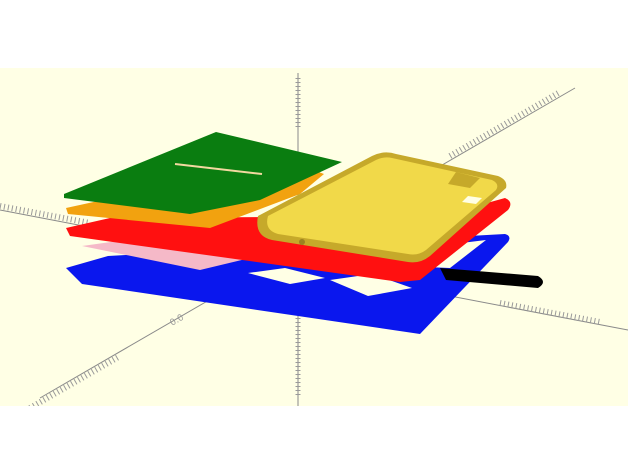 The height and width of the screenshot is (472, 628). Describe the element at coordinates (371, 285) in the screenshot. I see `blue-cutout-right` at that location.